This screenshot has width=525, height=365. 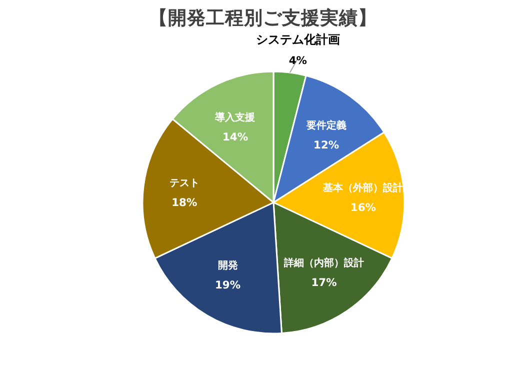 What do you see at coordinates (298, 61) in the screenshot?
I see `data-label: 4%` at bounding box center [298, 61].